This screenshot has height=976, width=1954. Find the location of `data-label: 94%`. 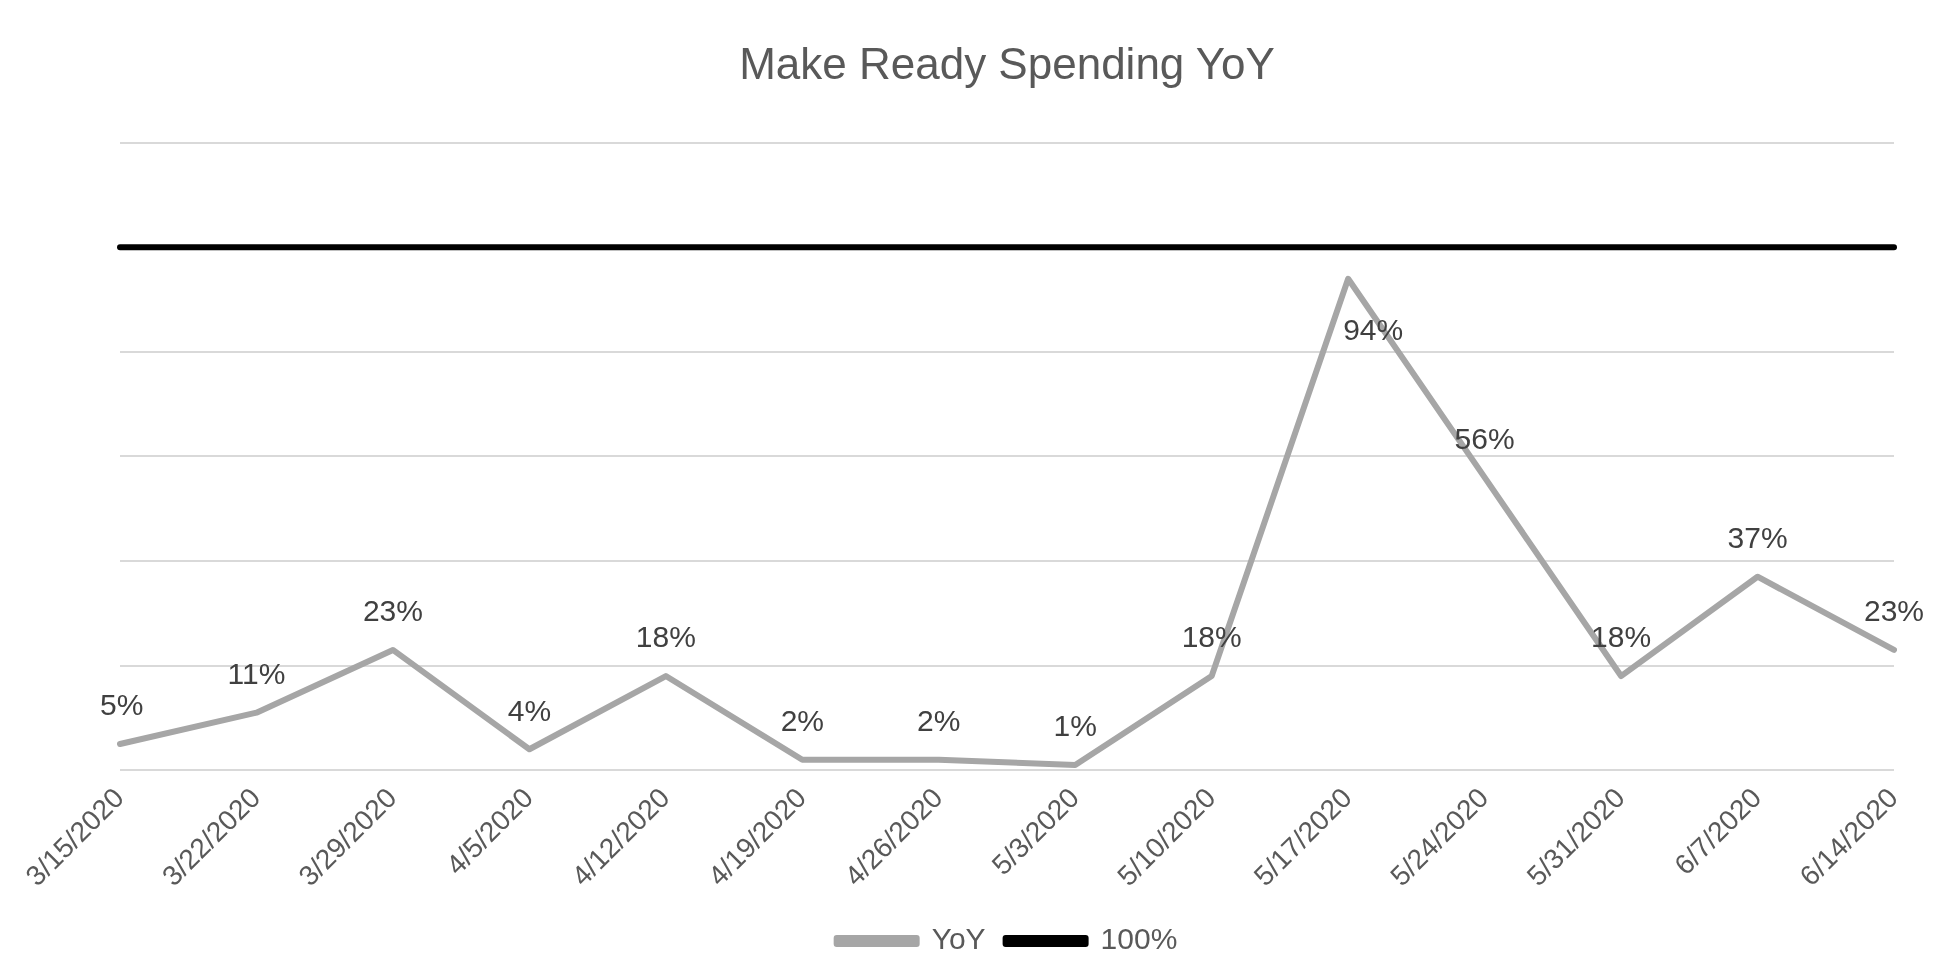

data-label: 94% is located at coordinates (1373, 329).